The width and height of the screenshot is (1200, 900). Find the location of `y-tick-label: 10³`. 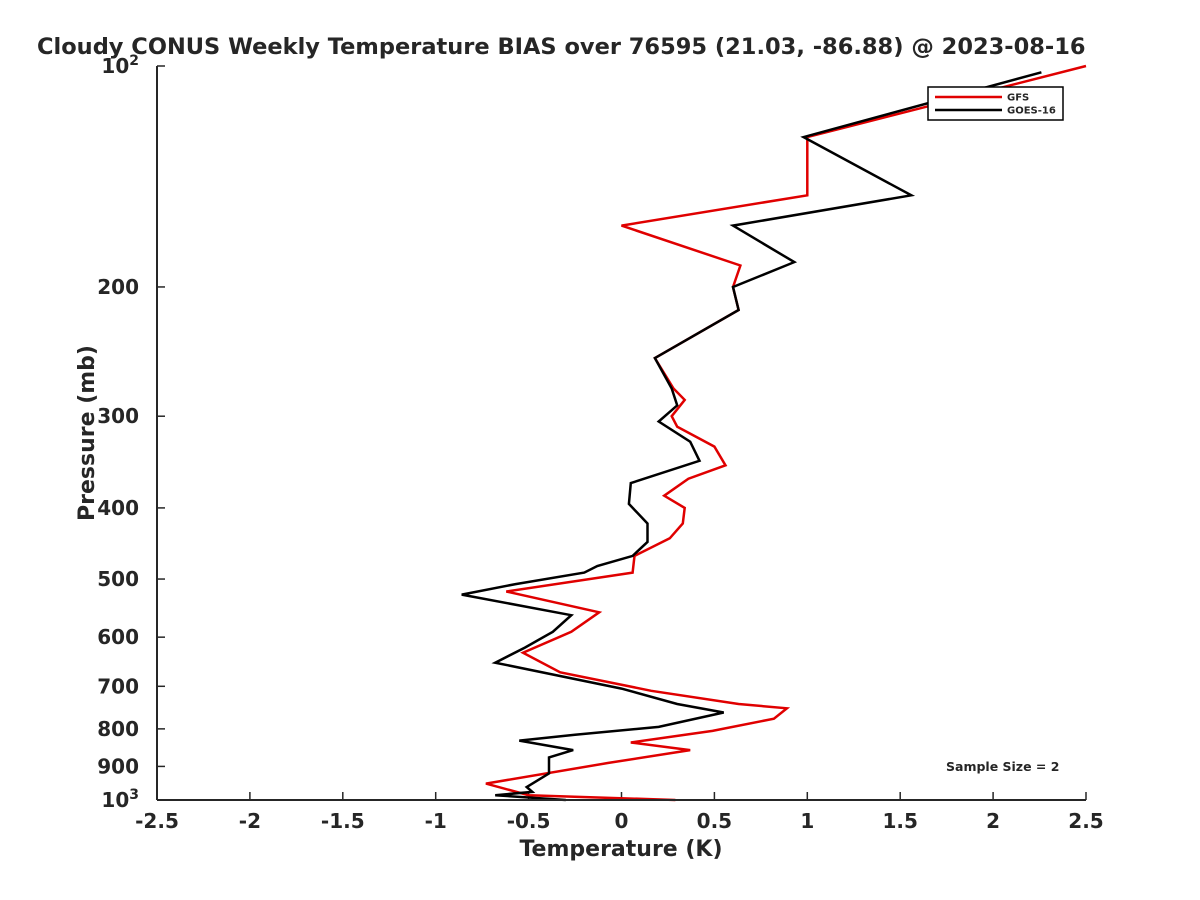

y-tick-label: 10³ is located at coordinates (120, 799).